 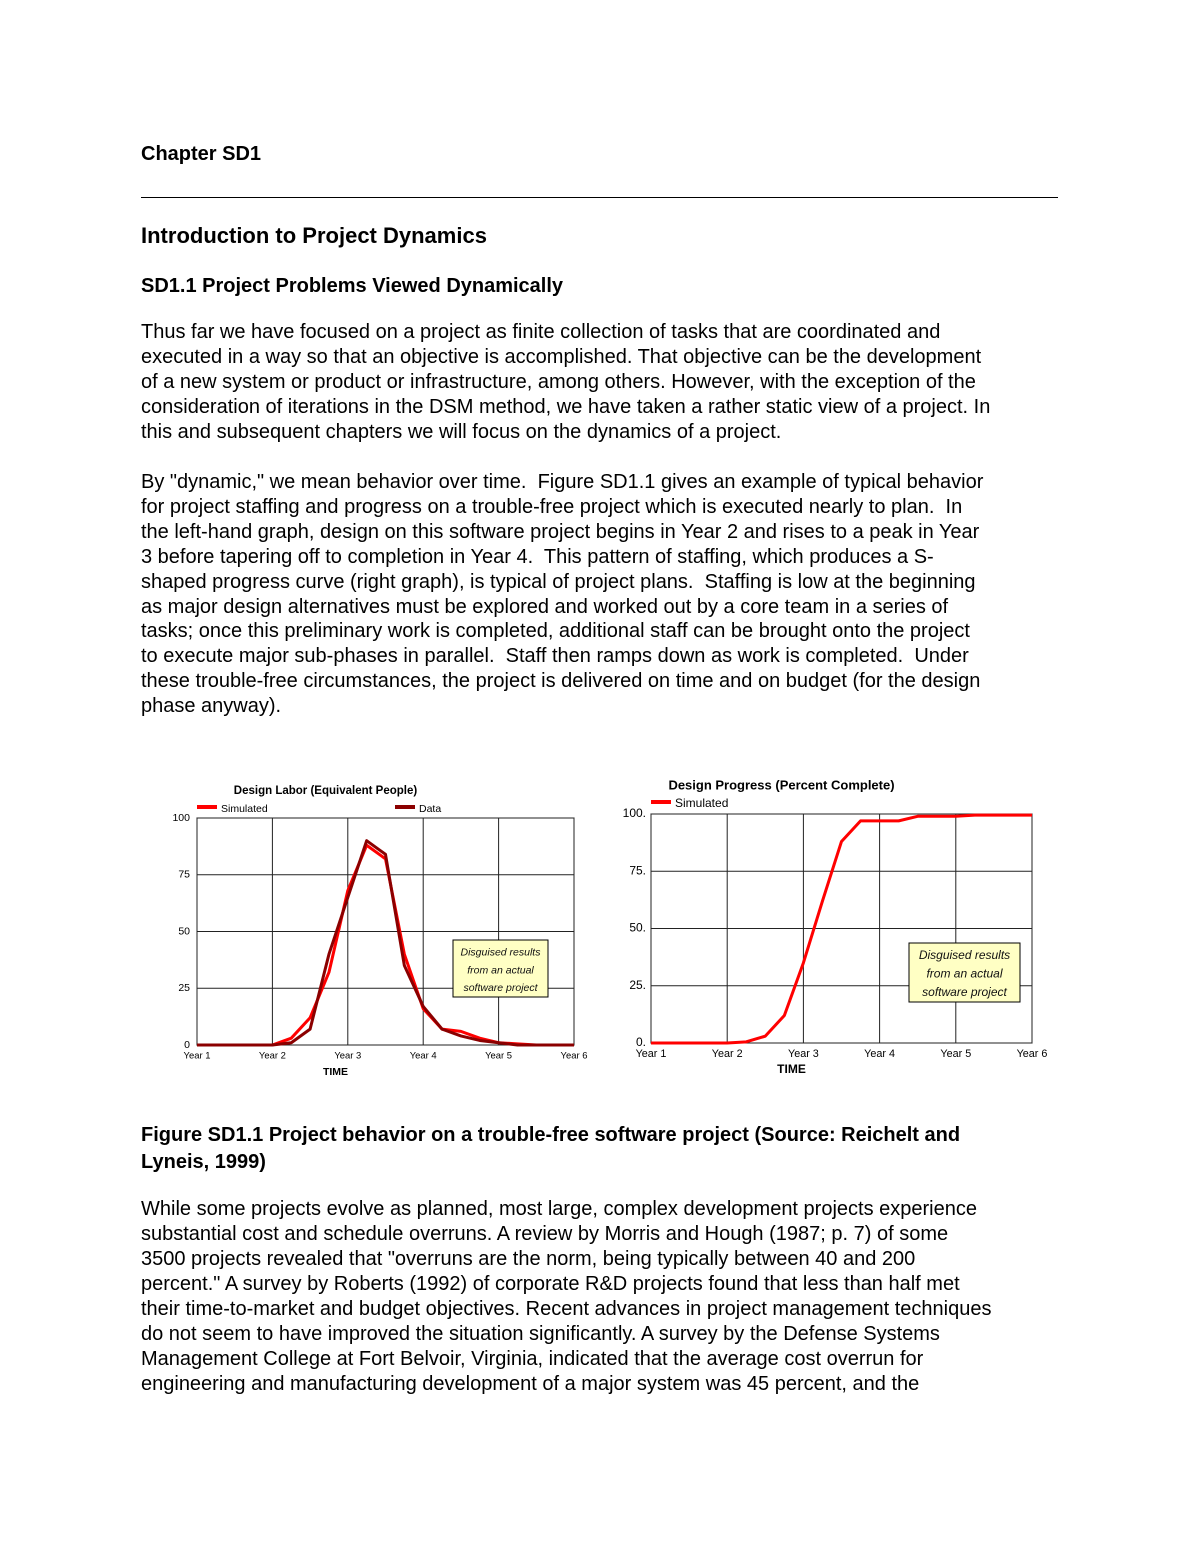 I want to click on y-tick-label: 75., so click(x=637, y=870).